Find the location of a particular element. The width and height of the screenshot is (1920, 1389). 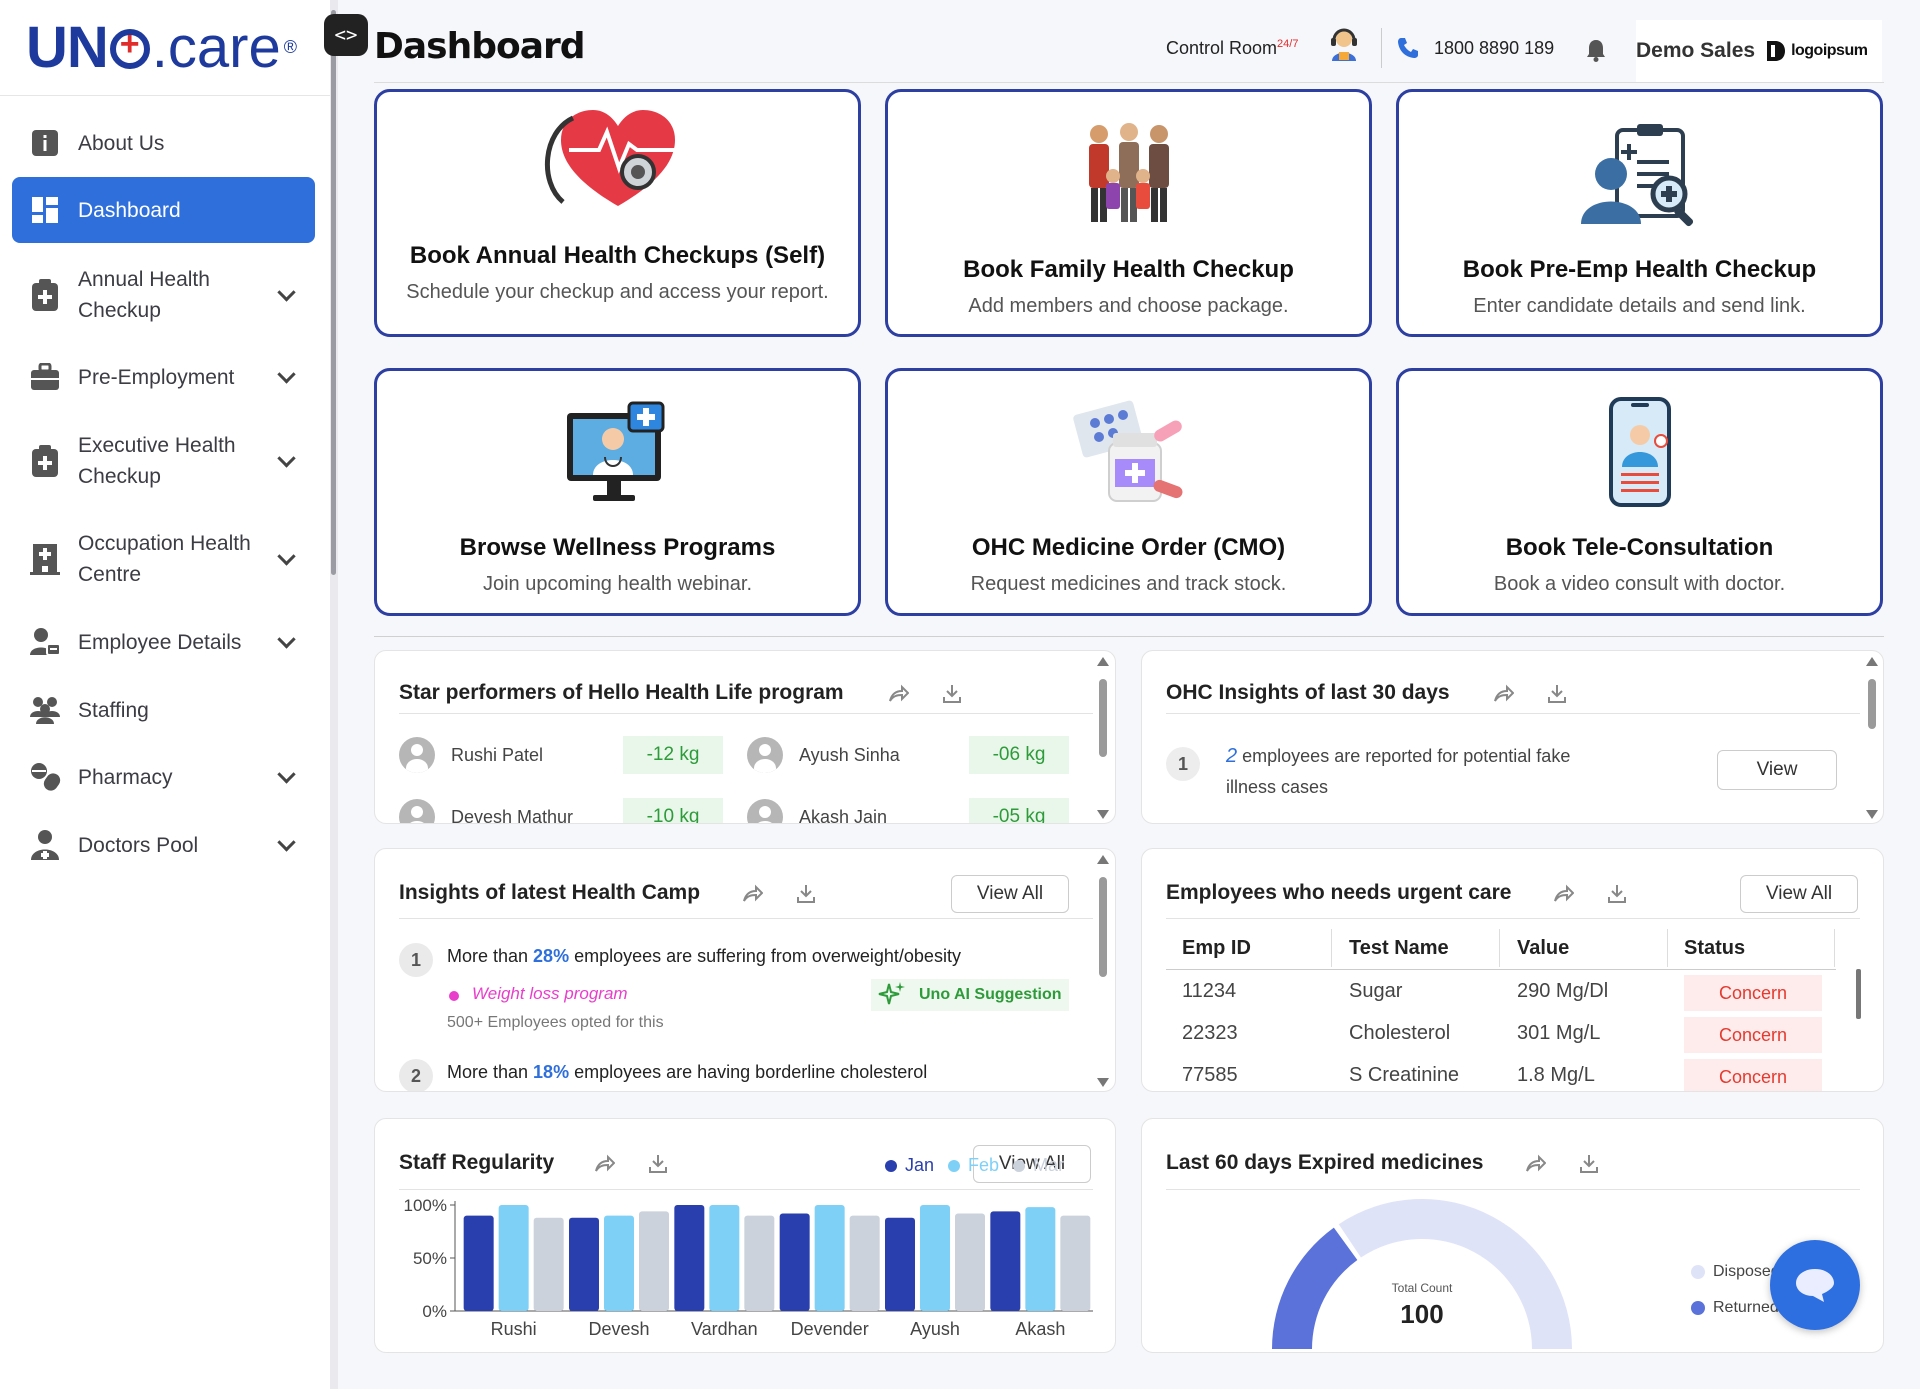

panel-title: OHC Insights of last 30 days is located at coordinates (1308, 692).